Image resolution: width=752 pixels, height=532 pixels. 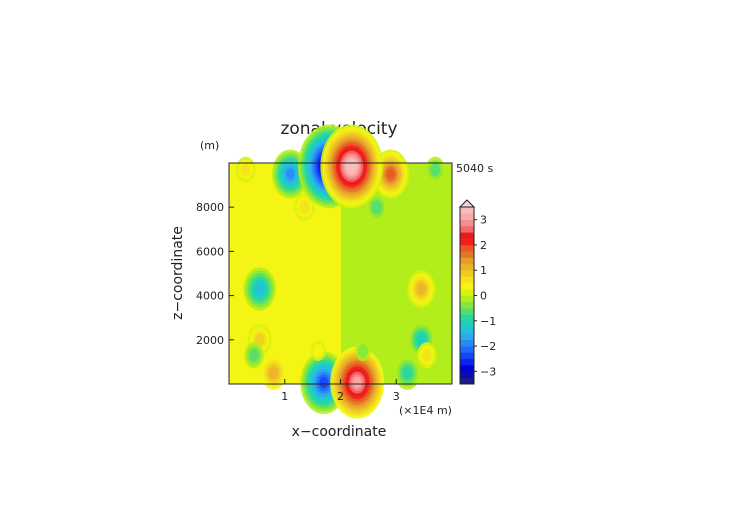 I want to click on x-tick-label: 1, so click(x=284, y=396).